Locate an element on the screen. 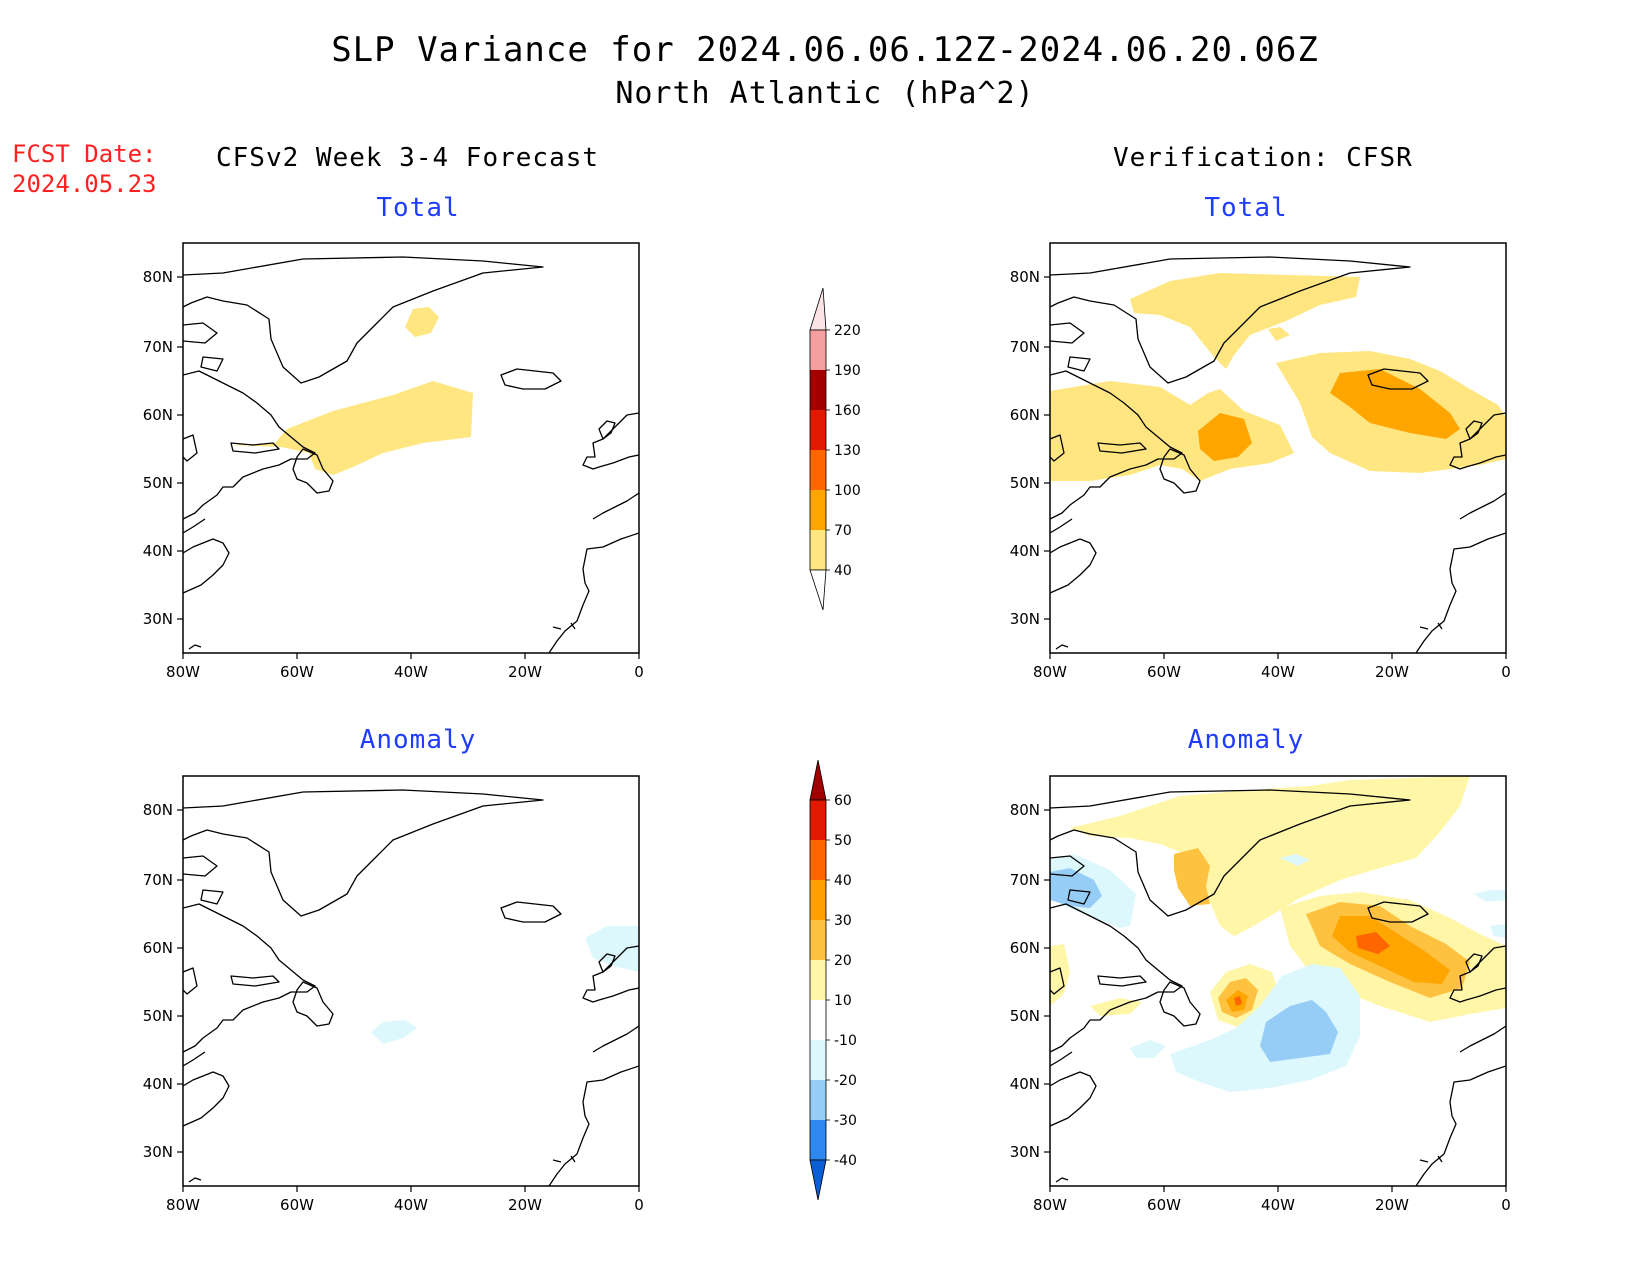 This screenshot has height=1275, width=1650. coastline is located at coordinates (411, 987).